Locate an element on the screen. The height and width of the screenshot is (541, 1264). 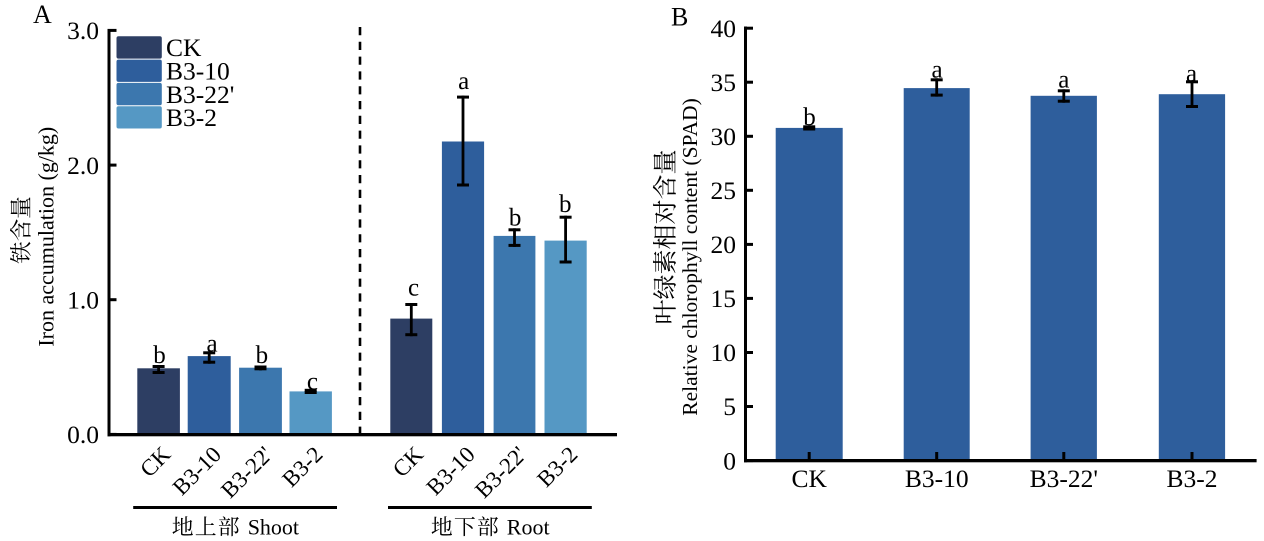
svg-text: 5 is located at coordinates (729, 406).